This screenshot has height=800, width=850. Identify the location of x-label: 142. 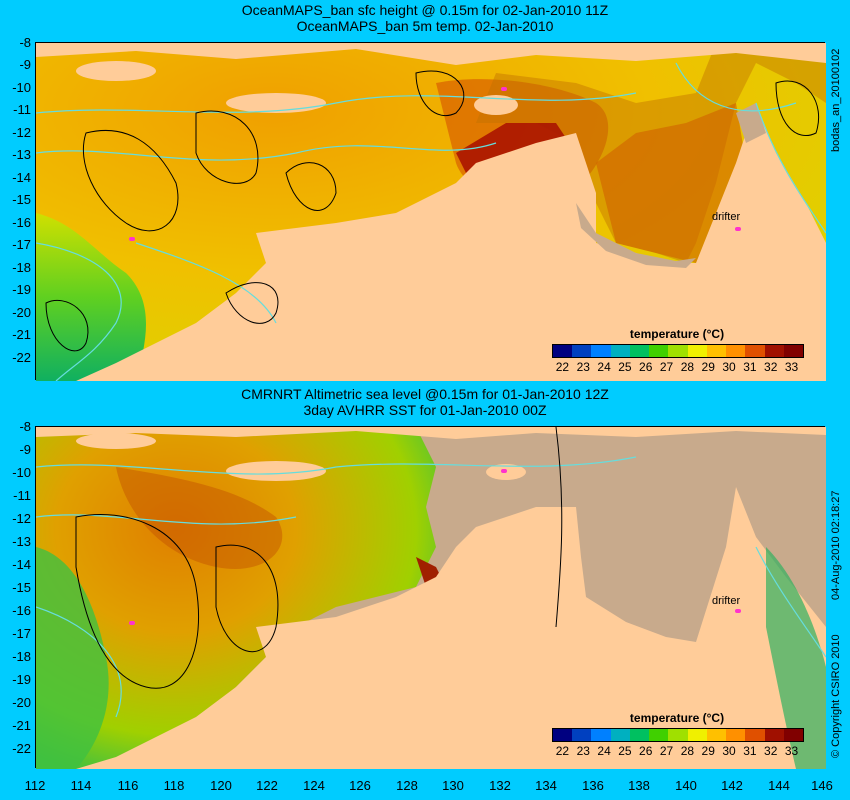
(732, 785).